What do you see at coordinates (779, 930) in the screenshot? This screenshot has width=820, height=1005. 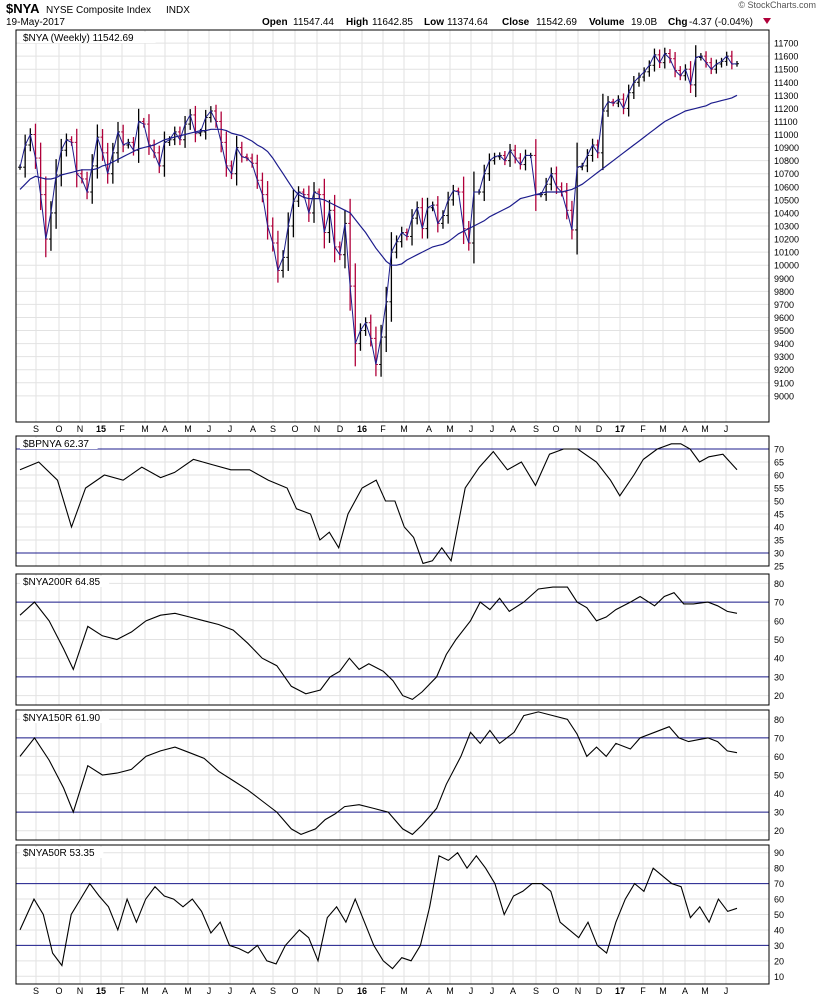 I see `y-tick-label: 40` at bounding box center [779, 930].